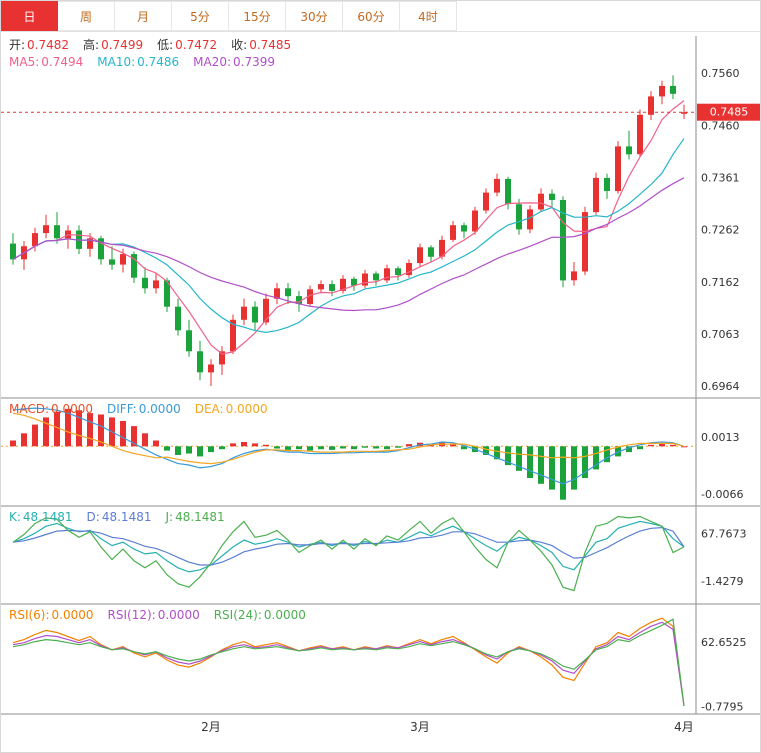 This screenshot has height=753, width=761. I want to click on rsi24-value: RSI(24): 0.0000, so click(259, 615).